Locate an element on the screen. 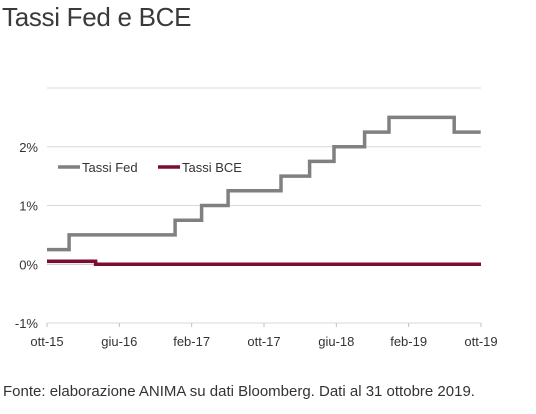 This screenshot has height=414, width=536. x-tick-label: ott-17 is located at coordinates (263, 341).